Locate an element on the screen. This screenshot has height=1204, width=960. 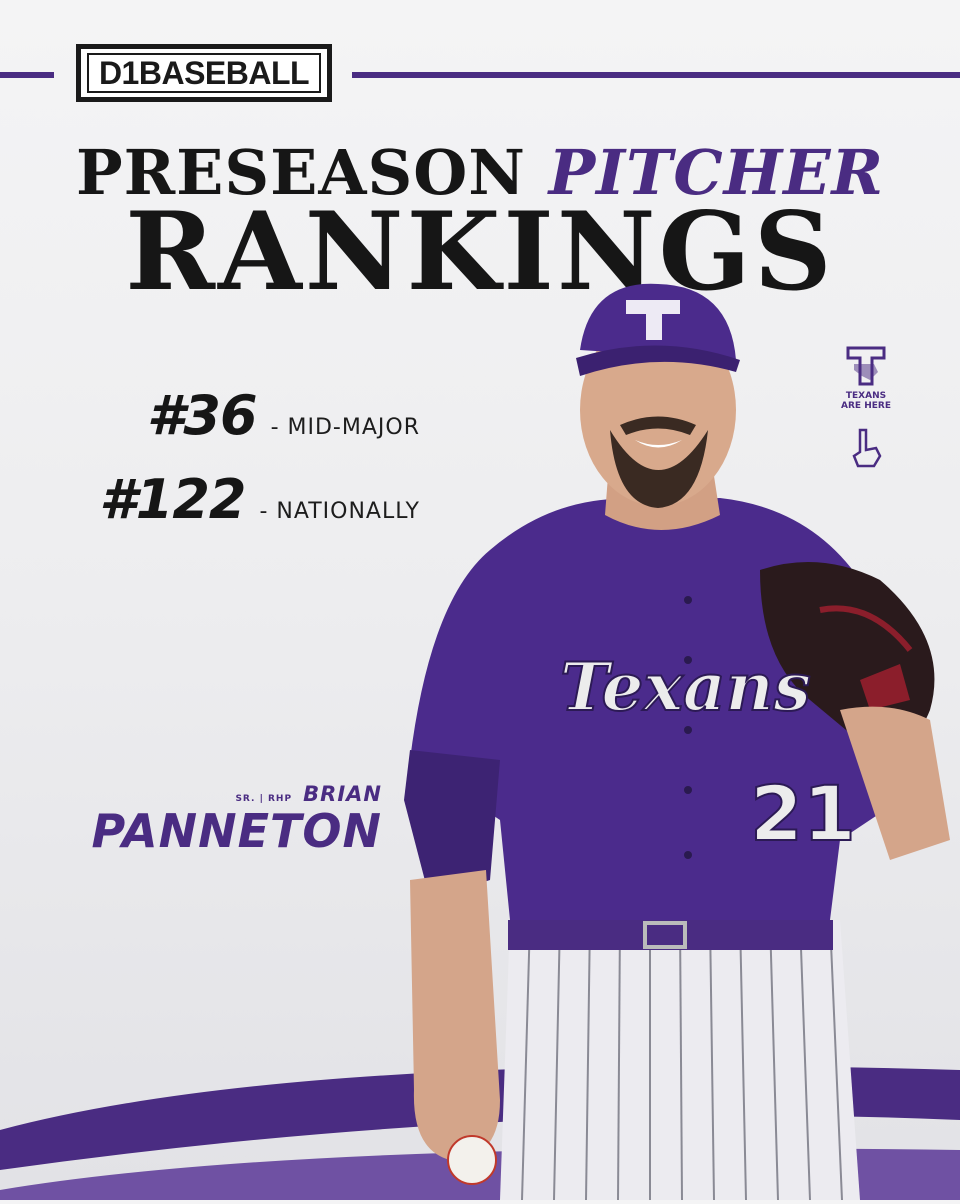
texans-are-here-tagline: TEXANS ARE HERE is located at coordinates (866, 401).